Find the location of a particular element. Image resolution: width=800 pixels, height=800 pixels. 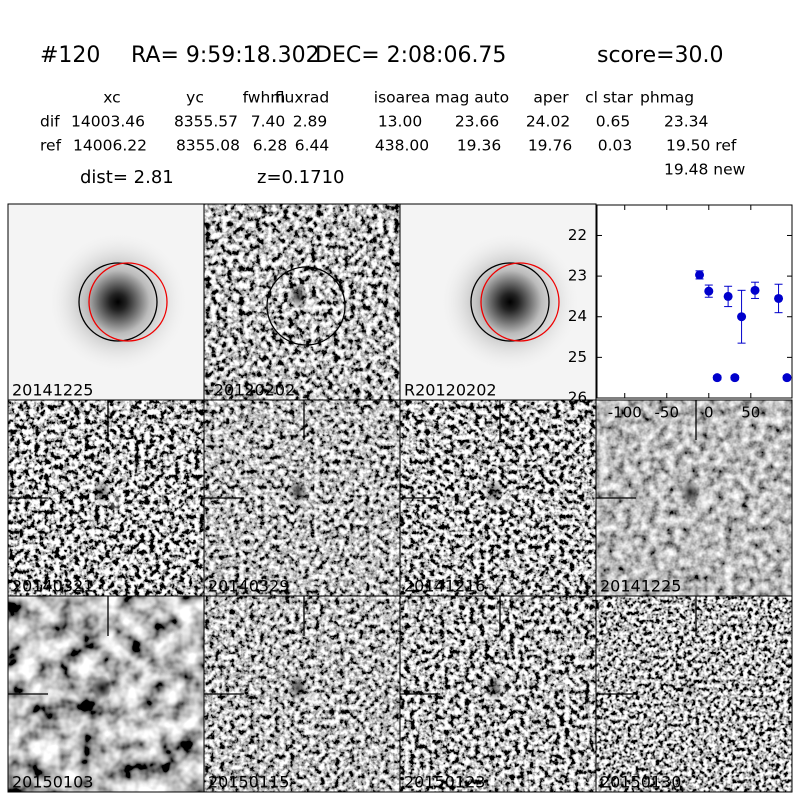

column-header: cl star is located at coordinates (609, 98).